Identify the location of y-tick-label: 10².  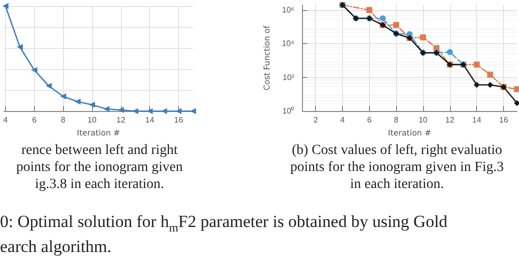
(288, 77).